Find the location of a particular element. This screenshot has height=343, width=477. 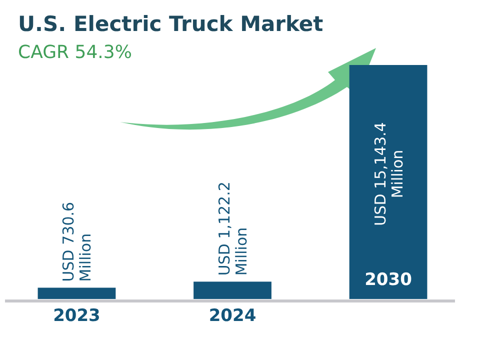

data-label: USD 1,122.2 Million is located at coordinates (233, 229).